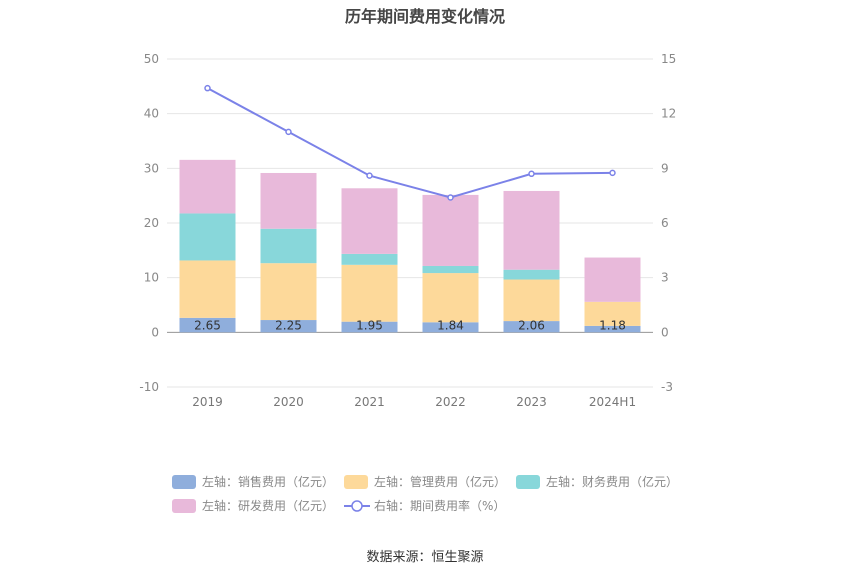 The width and height of the screenshot is (850, 575). Describe the element at coordinates (151, 278) in the screenshot. I see `left-axis-tick-label: 10` at that location.